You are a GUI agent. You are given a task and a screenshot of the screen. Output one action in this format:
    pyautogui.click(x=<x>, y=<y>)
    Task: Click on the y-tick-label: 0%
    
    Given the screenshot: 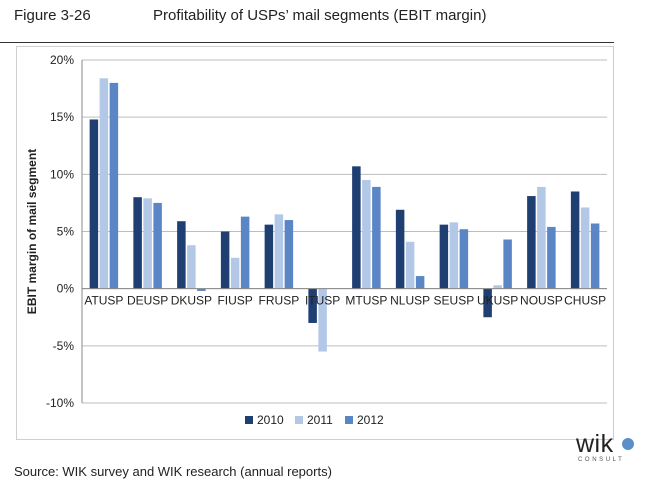 What is the action you would take?
    pyautogui.click(x=66, y=289)
    